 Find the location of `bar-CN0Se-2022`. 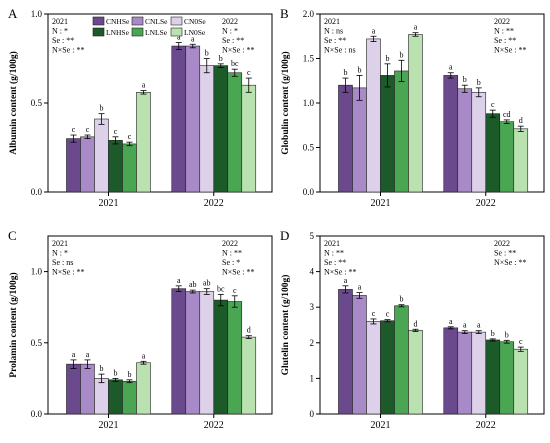

bar-CN0Se-2022 is located at coordinates (479, 142).